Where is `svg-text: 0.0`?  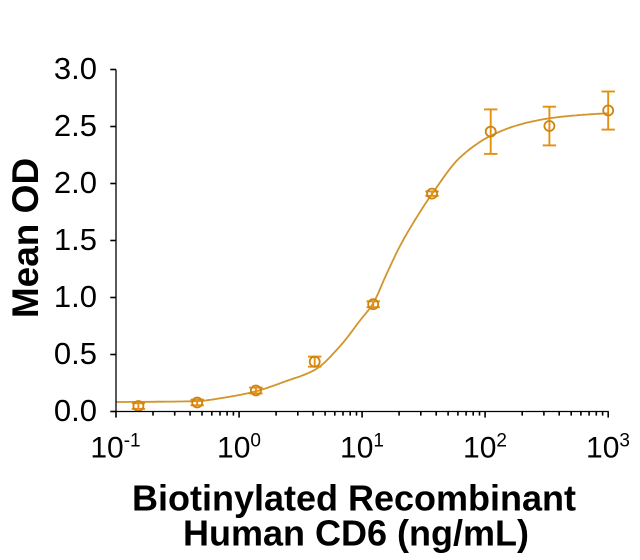 svg-text: 0.0 is located at coordinates (75, 410).